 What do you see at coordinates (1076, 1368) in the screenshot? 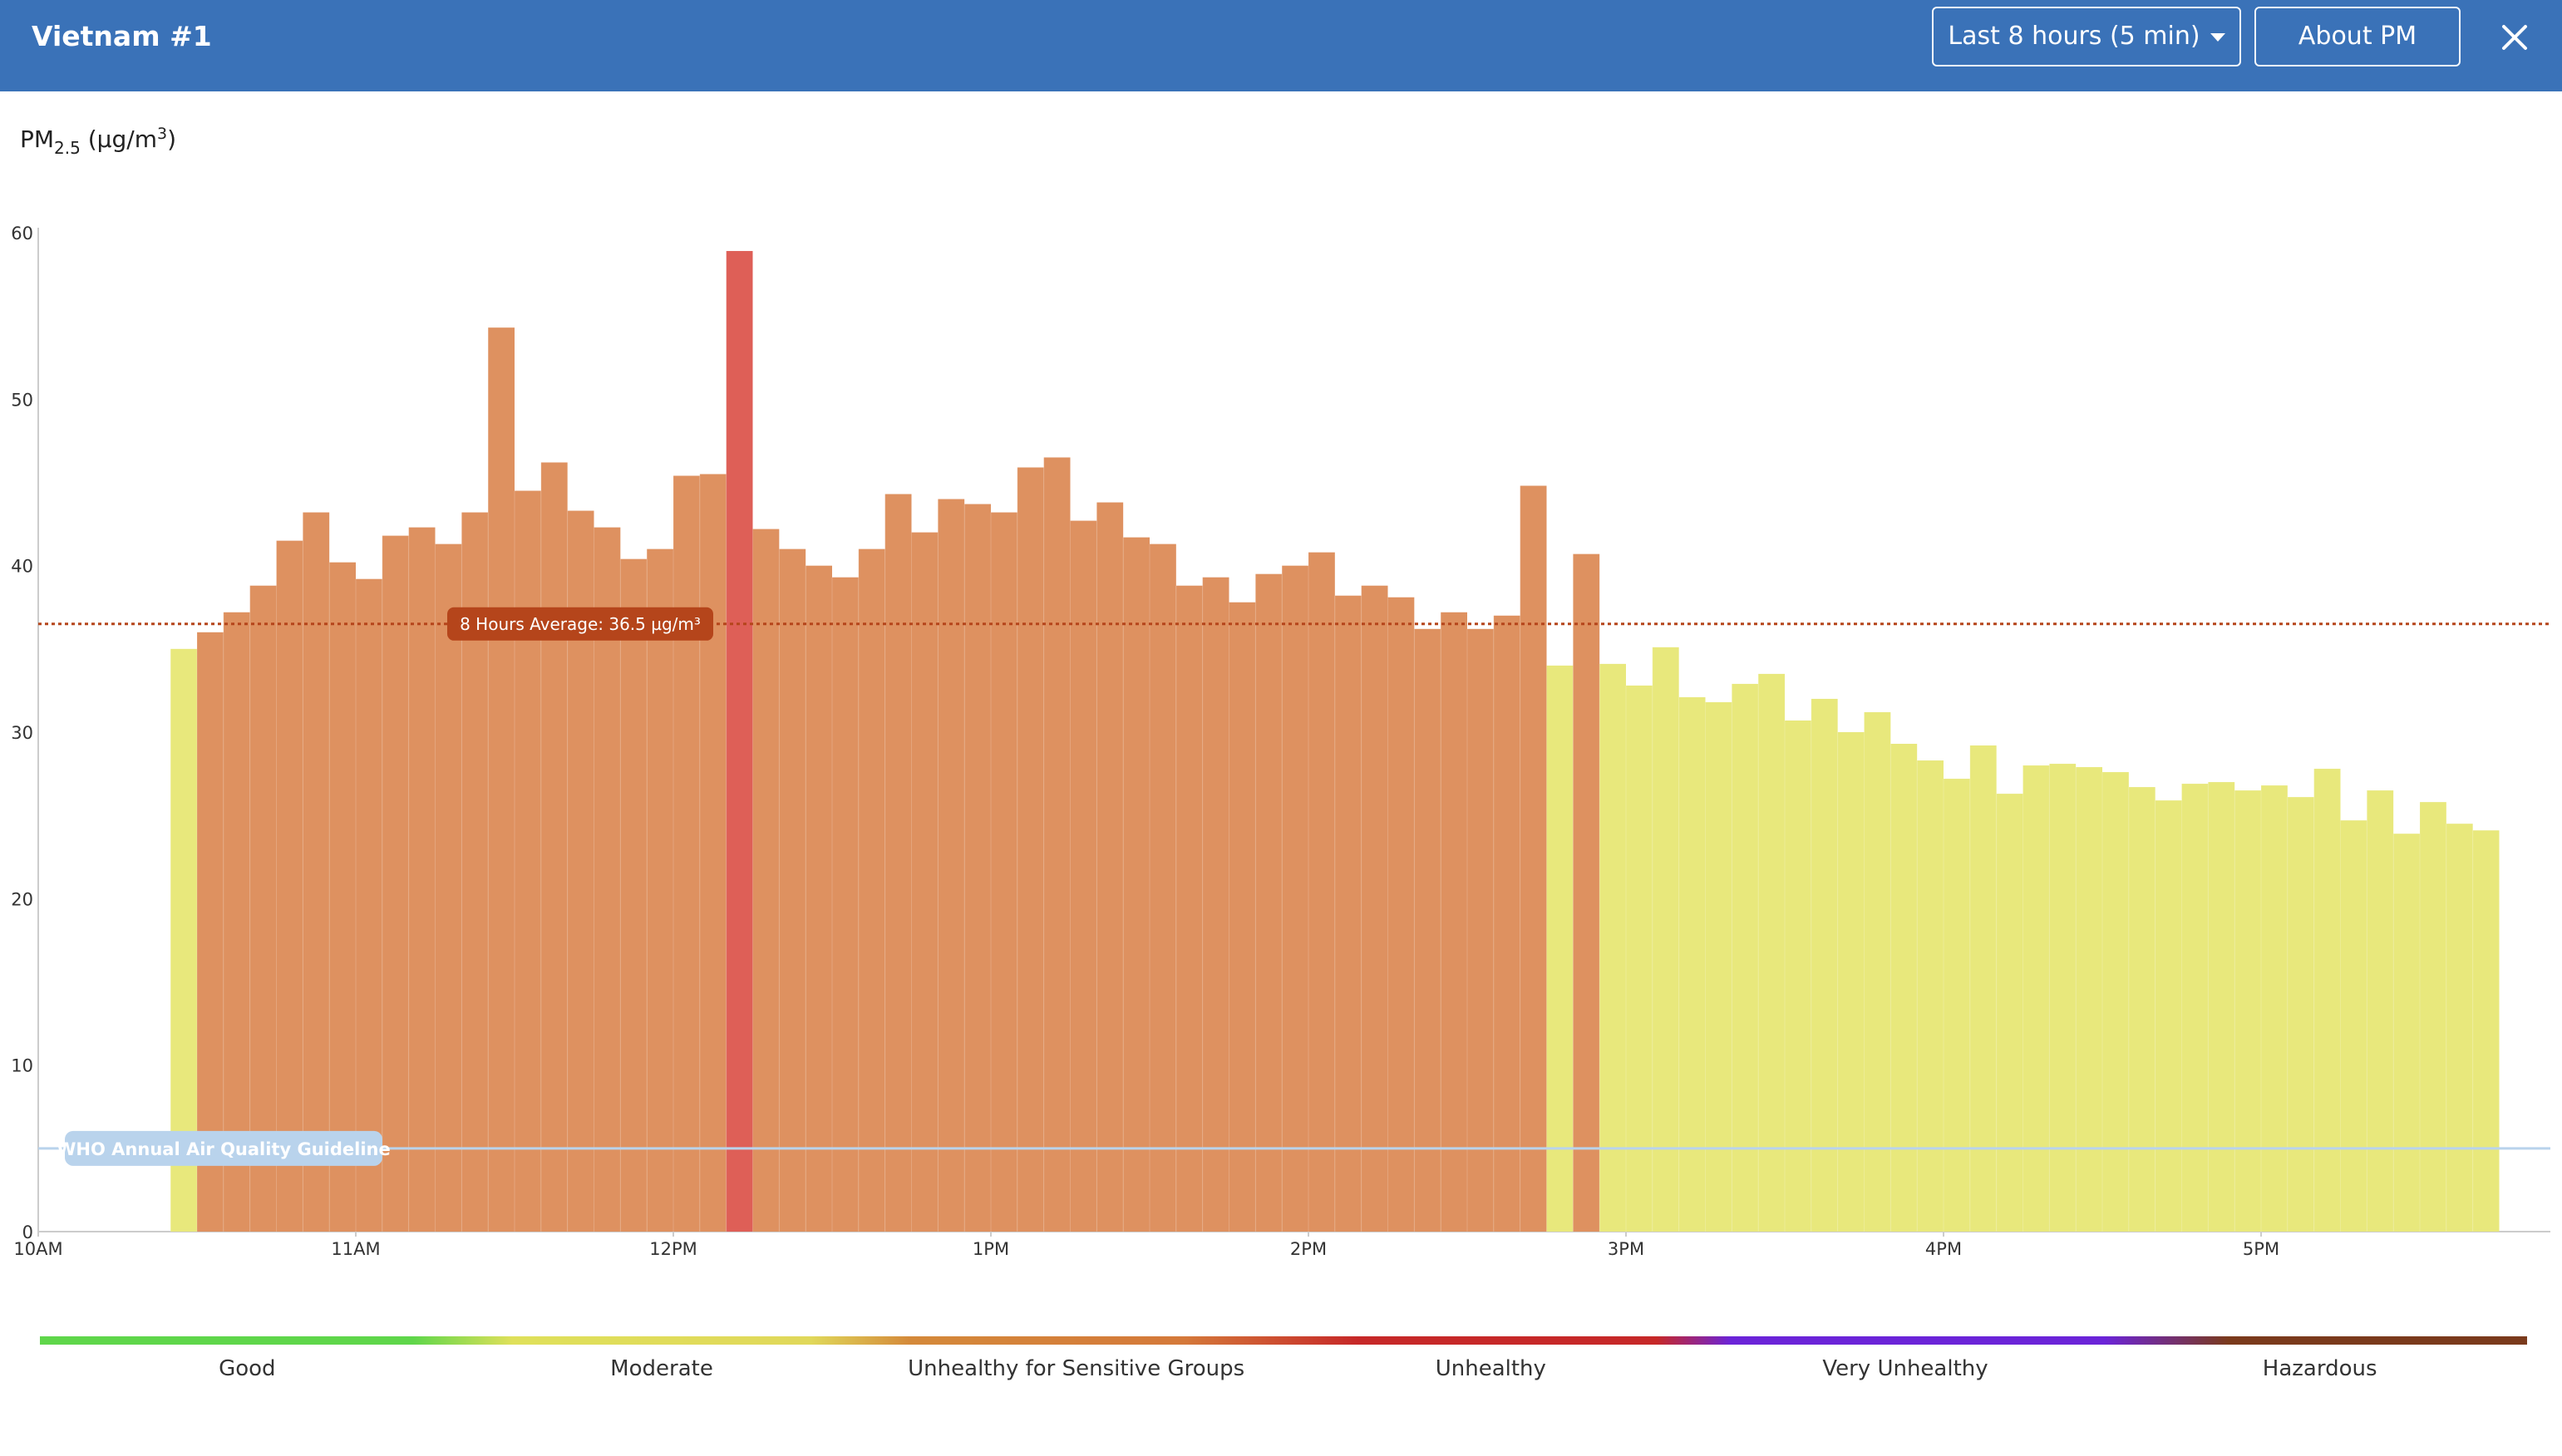
I see `legend-label: Unhealthy for Sensitive Groups` at bounding box center [1076, 1368].